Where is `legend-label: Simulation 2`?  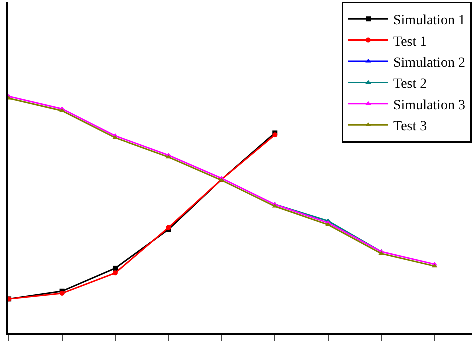
legend-label: Simulation 2 is located at coordinates (430, 63).